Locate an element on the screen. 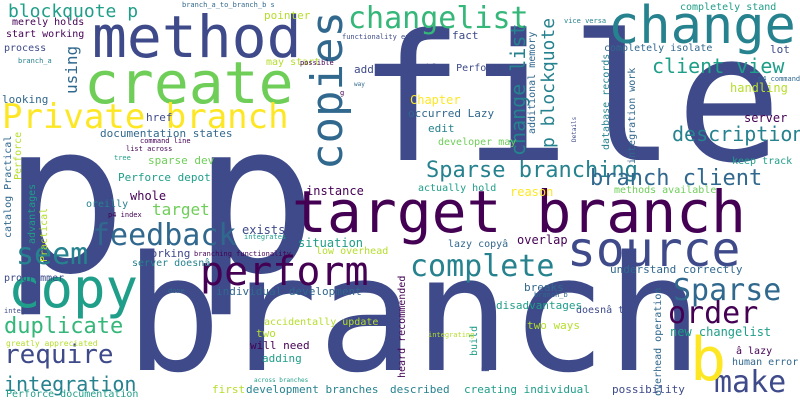 Image resolution: width=800 pixels, height=400 pixels. word-lot: lot is located at coordinates (780, 49).